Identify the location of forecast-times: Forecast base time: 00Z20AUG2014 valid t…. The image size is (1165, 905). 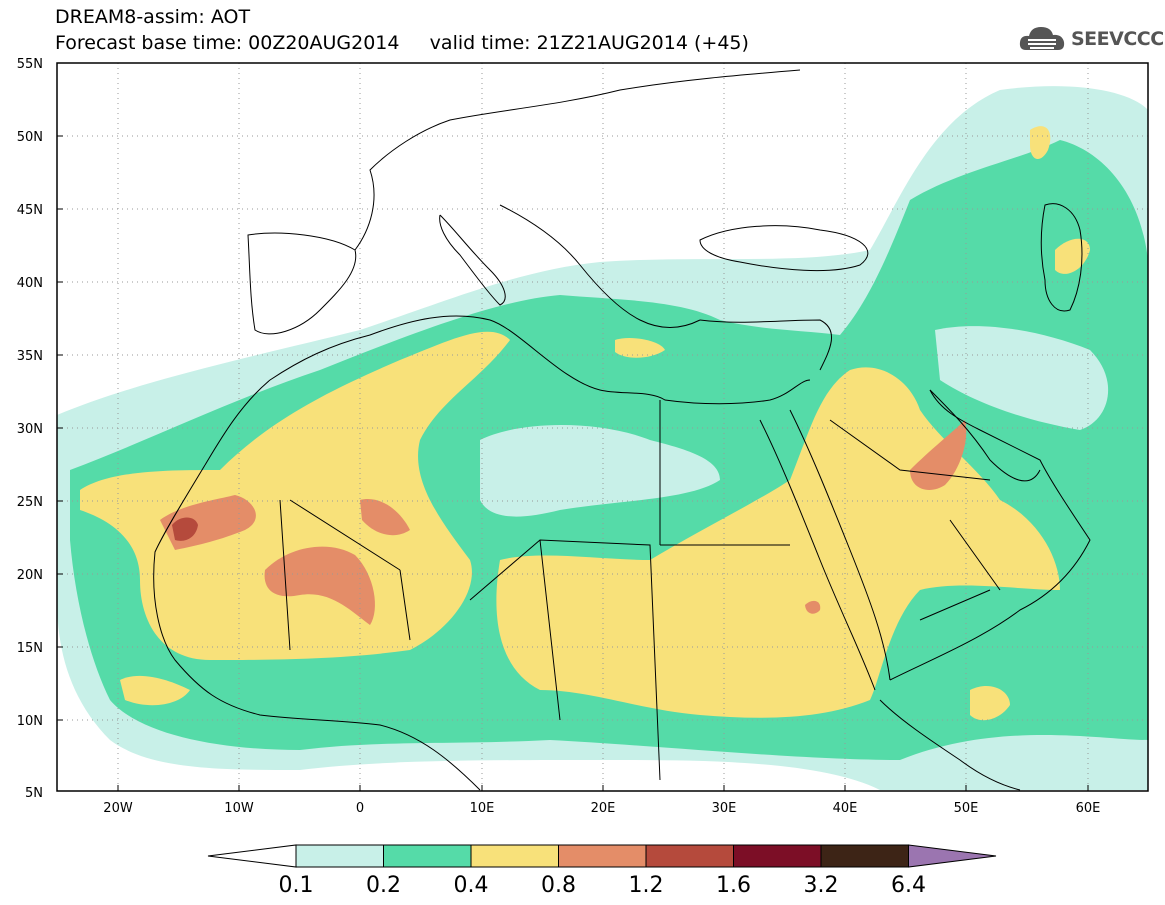
(402, 43).